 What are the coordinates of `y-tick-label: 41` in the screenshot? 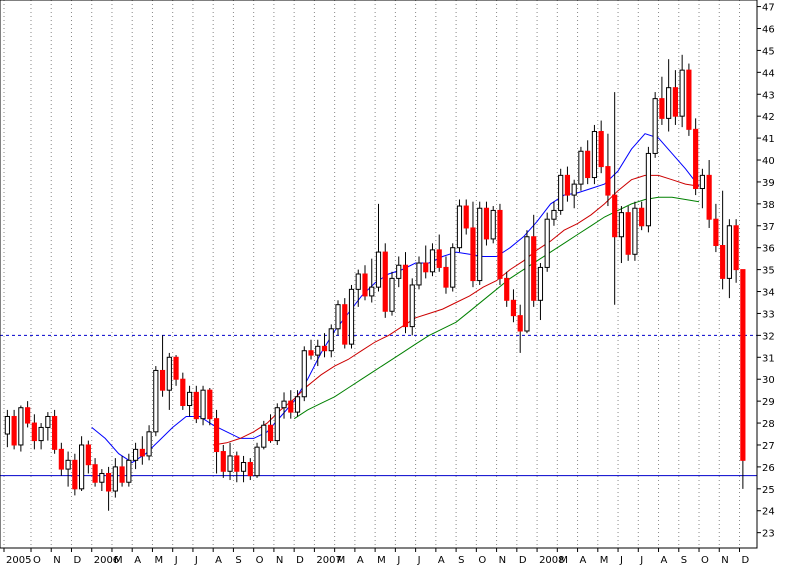 It's located at (768, 139).